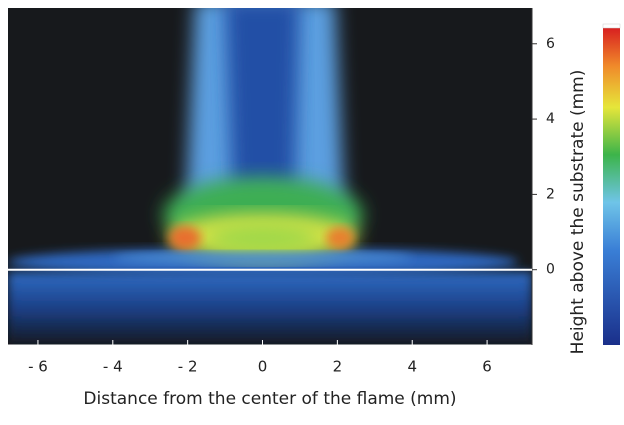 The image size is (624, 425). Describe the element at coordinates (550, 194) in the screenshot. I see `y-tick-label: 2` at that location.